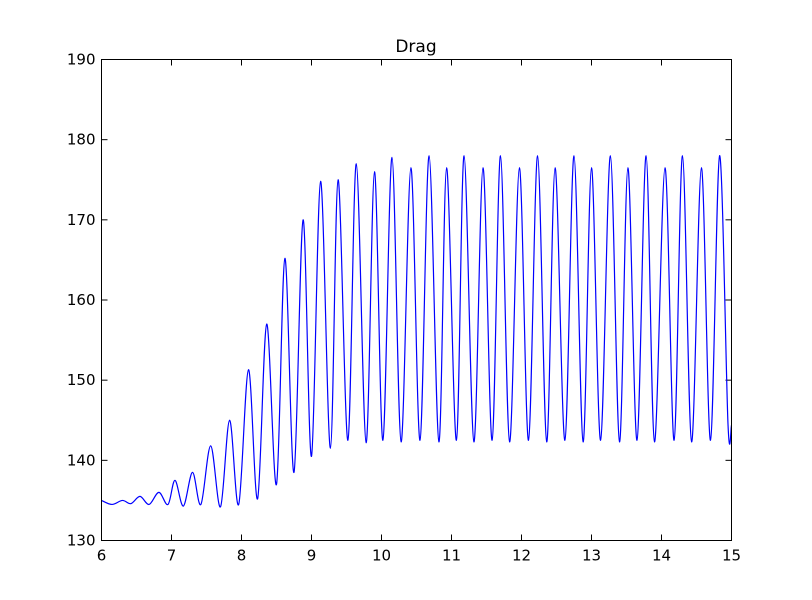  I want to click on y-tick-label: 160, so click(81, 300).